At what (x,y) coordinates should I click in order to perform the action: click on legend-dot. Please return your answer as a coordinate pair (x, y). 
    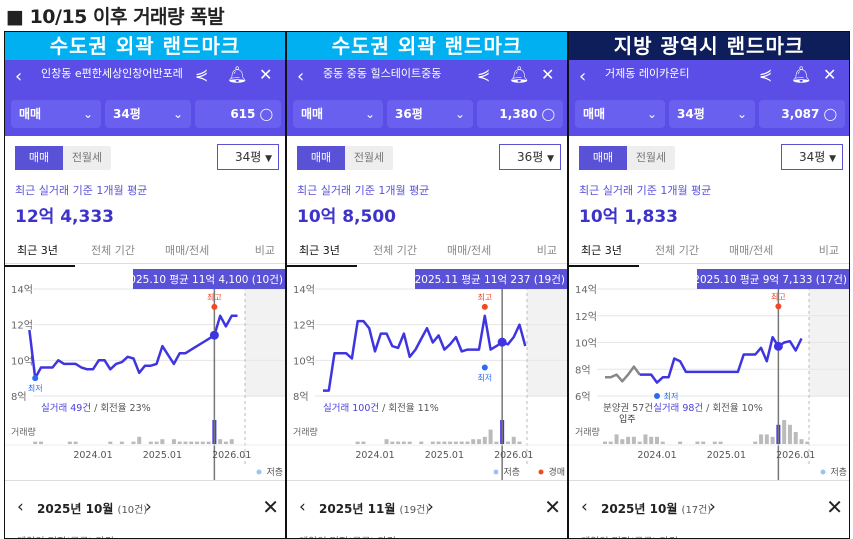
    Looking at the image, I should click on (259, 472).